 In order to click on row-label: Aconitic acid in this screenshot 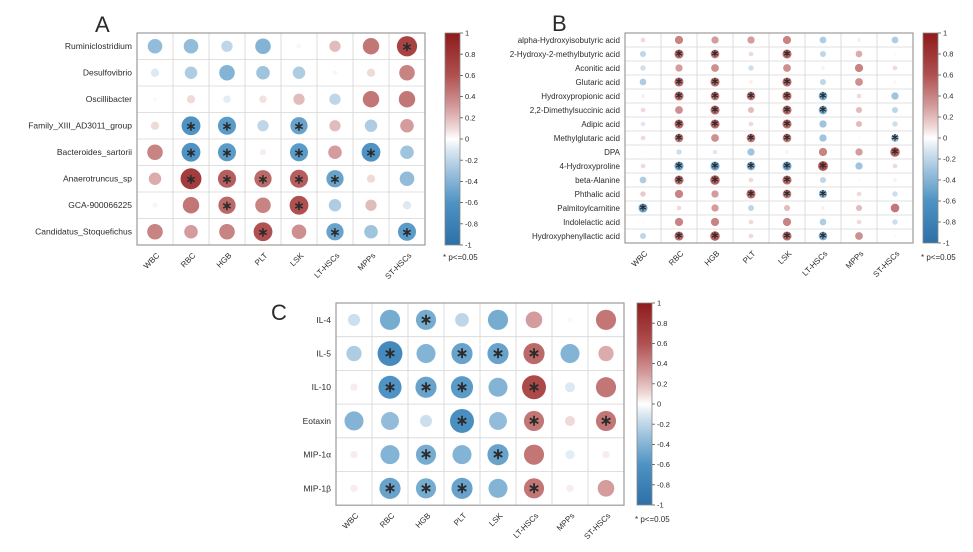, I will do `click(597, 68)`.